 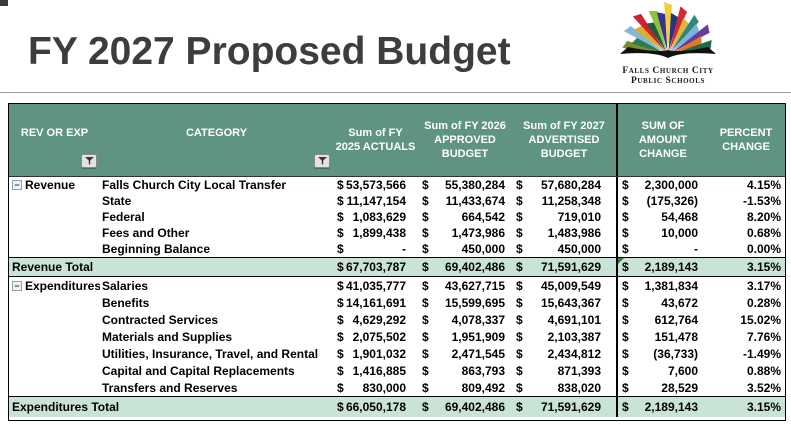 What do you see at coordinates (89, 161) in the screenshot?
I see `filter-button-rev-or-exp` at bounding box center [89, 161].